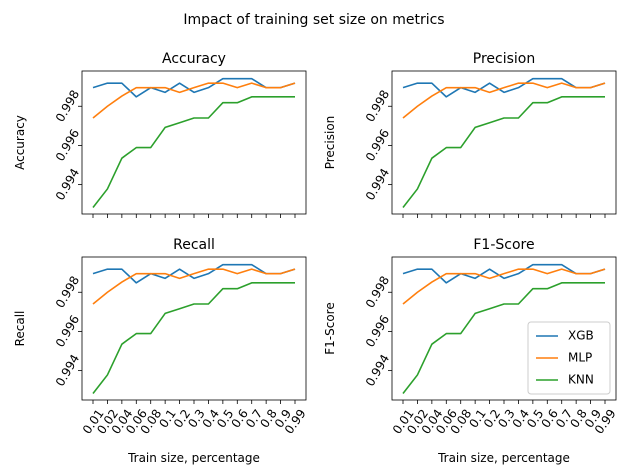 The height and width of the screenshot is (475, 629). What do you see at coordinates (503, 245) in the screenshot?
I see `subplot-title: F1-Score` at bounding box center [503, 245].